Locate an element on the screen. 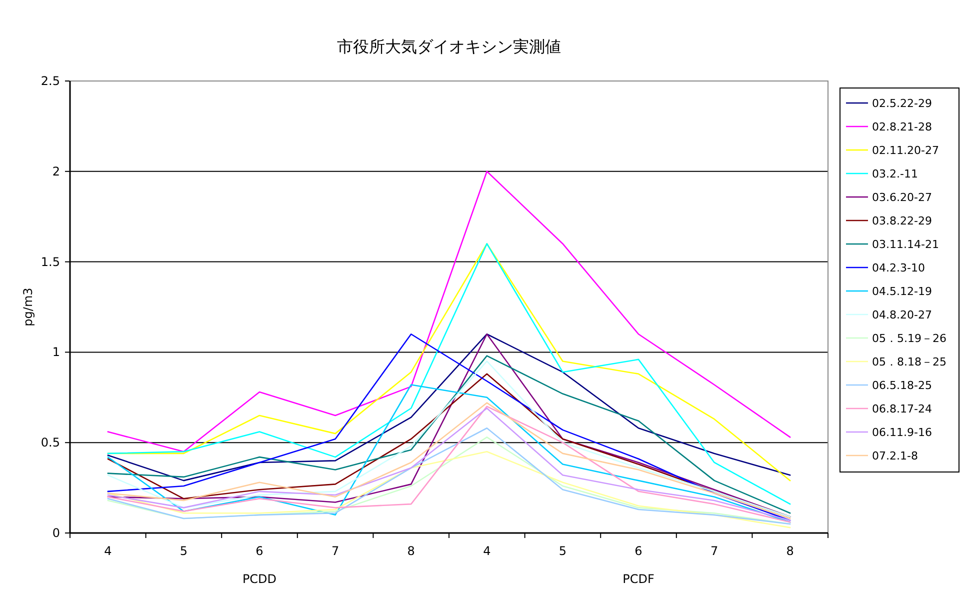 The height and width of the screenshot is (604, 970). legend-label: 04.8.20-27 is located at coordinates (902, 315).